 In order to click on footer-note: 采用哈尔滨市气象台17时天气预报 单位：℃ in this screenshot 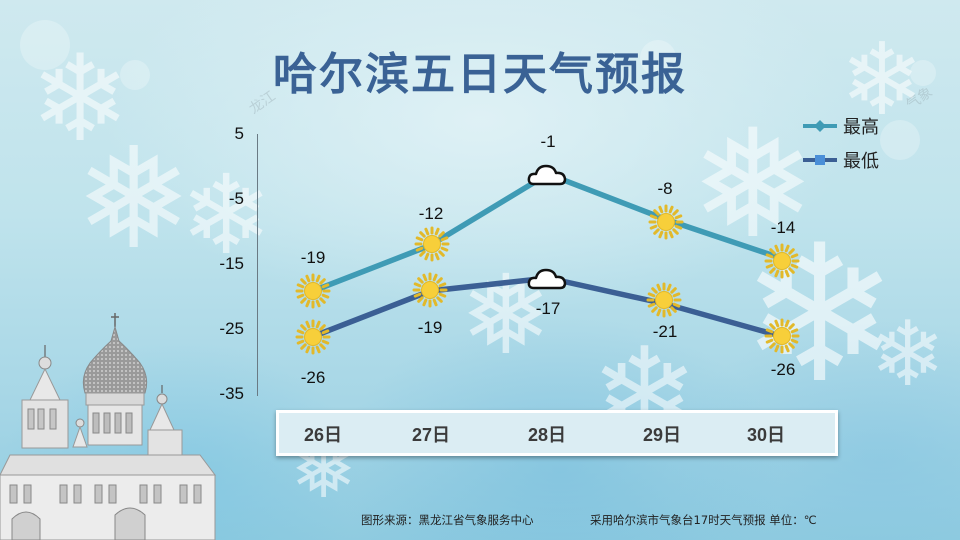, I will do `click(703, 520)`.